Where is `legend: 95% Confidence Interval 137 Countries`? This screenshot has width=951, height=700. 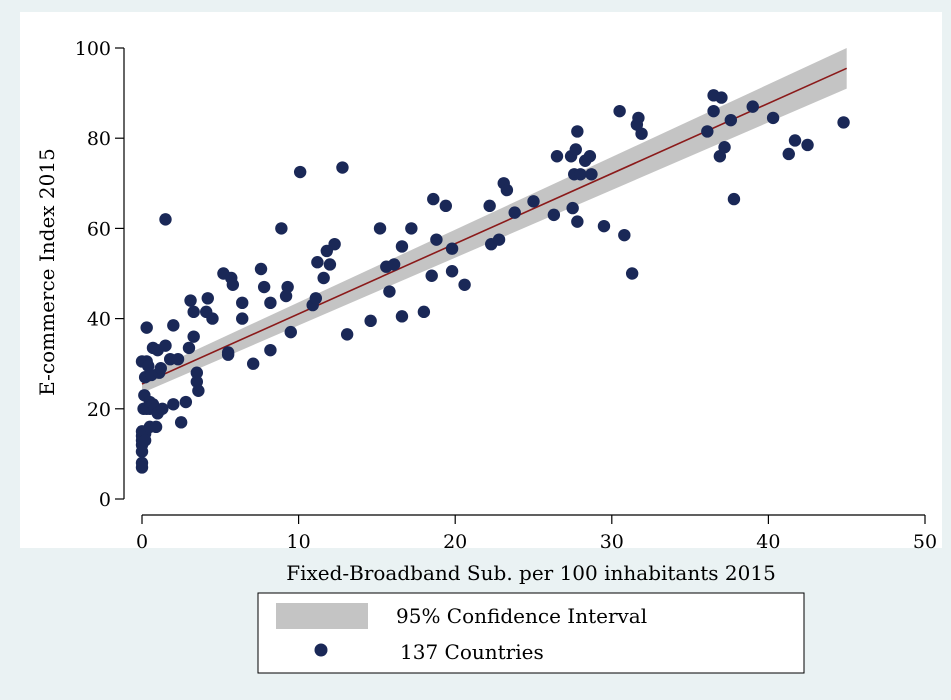
legend: 95% Confidence Interval 137 Countries is located at coordinates (531, 633).